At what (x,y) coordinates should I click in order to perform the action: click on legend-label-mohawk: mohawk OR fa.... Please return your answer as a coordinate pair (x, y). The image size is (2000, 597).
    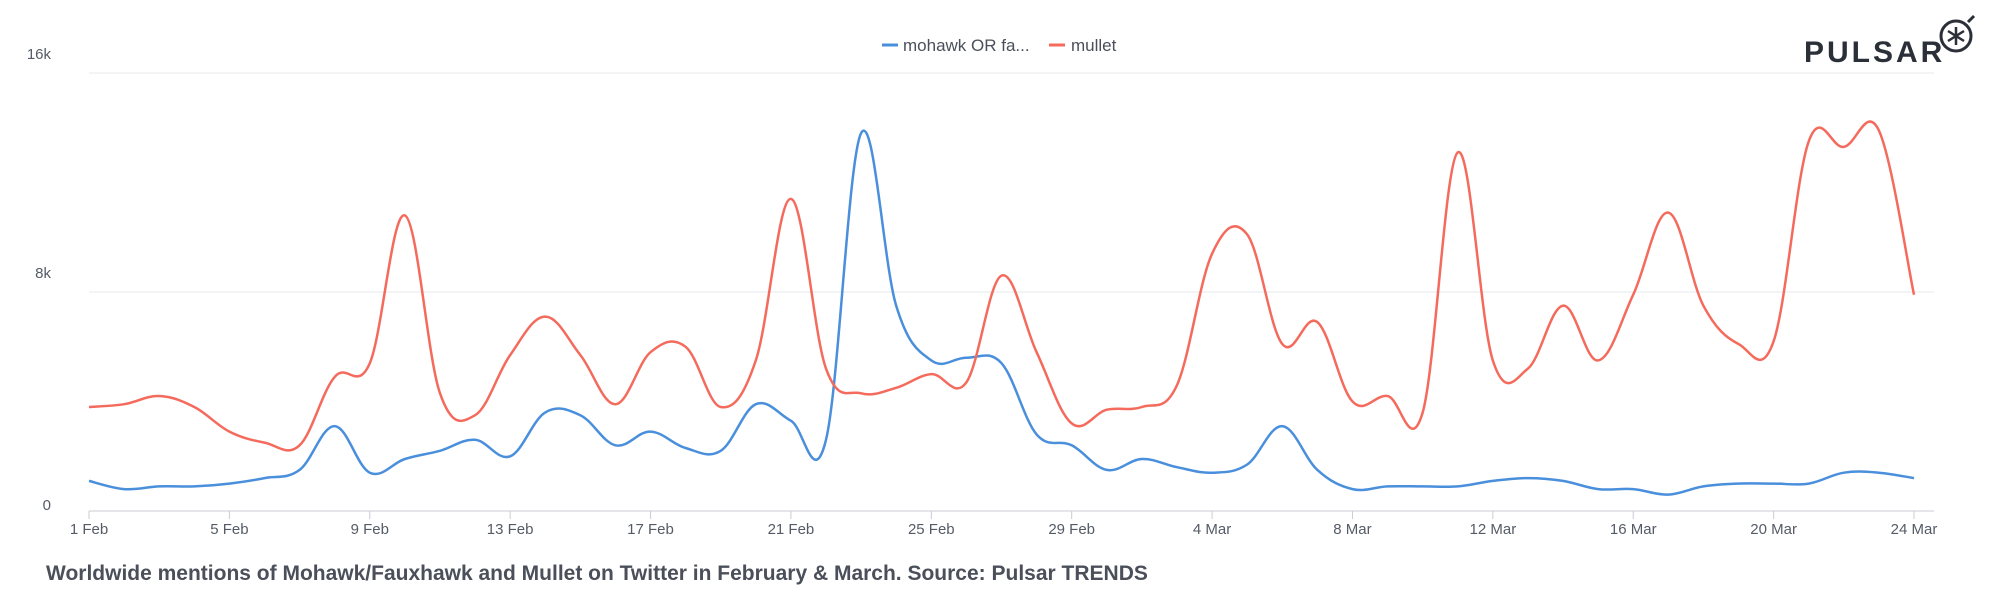
    Looking at the image, I should click on (966, 45).